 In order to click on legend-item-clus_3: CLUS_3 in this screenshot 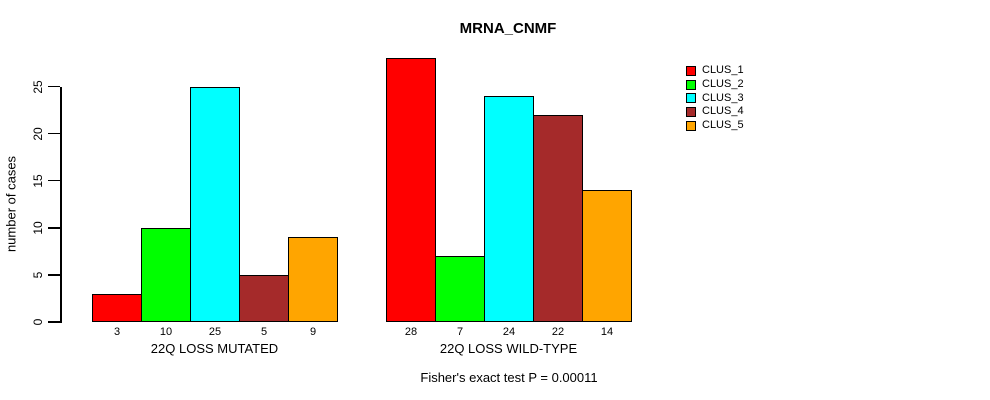, I will do `click(715, 99)`.